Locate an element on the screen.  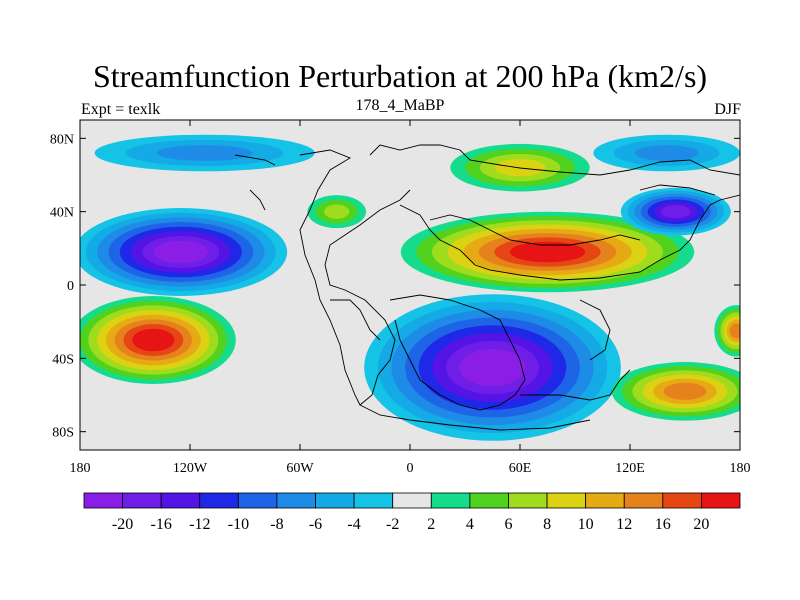
colorbar-label: -6 is located at coordinates (315, 524).